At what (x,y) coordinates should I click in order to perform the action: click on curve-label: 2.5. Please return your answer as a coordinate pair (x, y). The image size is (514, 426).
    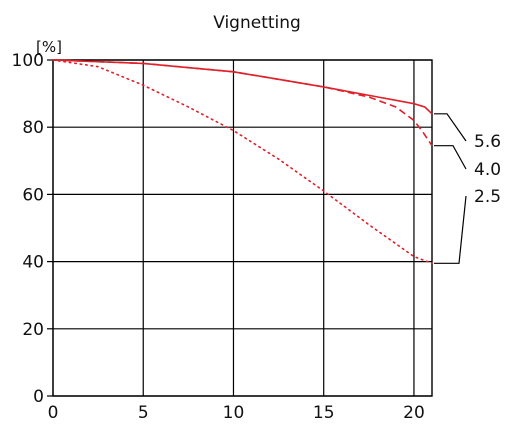
    Looking at the image, I should click on (487, 197).